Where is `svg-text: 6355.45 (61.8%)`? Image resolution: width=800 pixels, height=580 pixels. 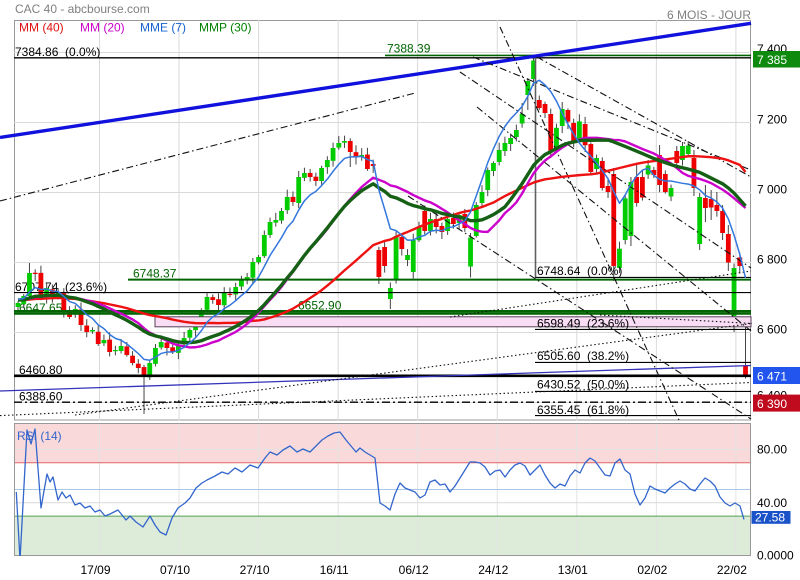 svg-text: 6355.45 (61.8%) is located at coordinates (583, 410).